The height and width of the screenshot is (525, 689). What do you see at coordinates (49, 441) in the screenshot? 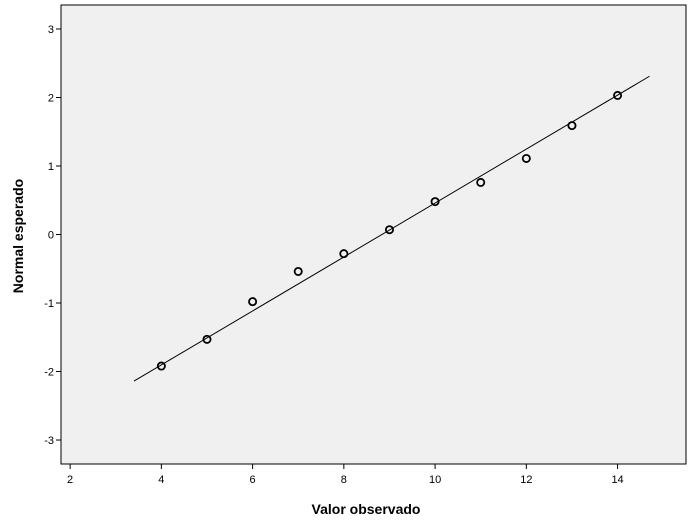
I see `y-tick-label: -3` at bounding box center [49, 441].